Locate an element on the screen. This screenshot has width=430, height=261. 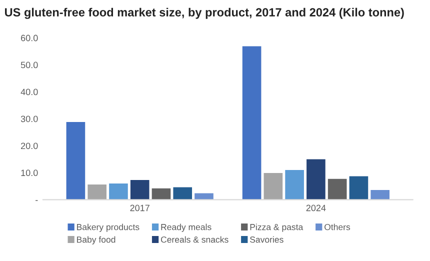
y-tick-label: 20.0 is located at coordinates (29, 146).